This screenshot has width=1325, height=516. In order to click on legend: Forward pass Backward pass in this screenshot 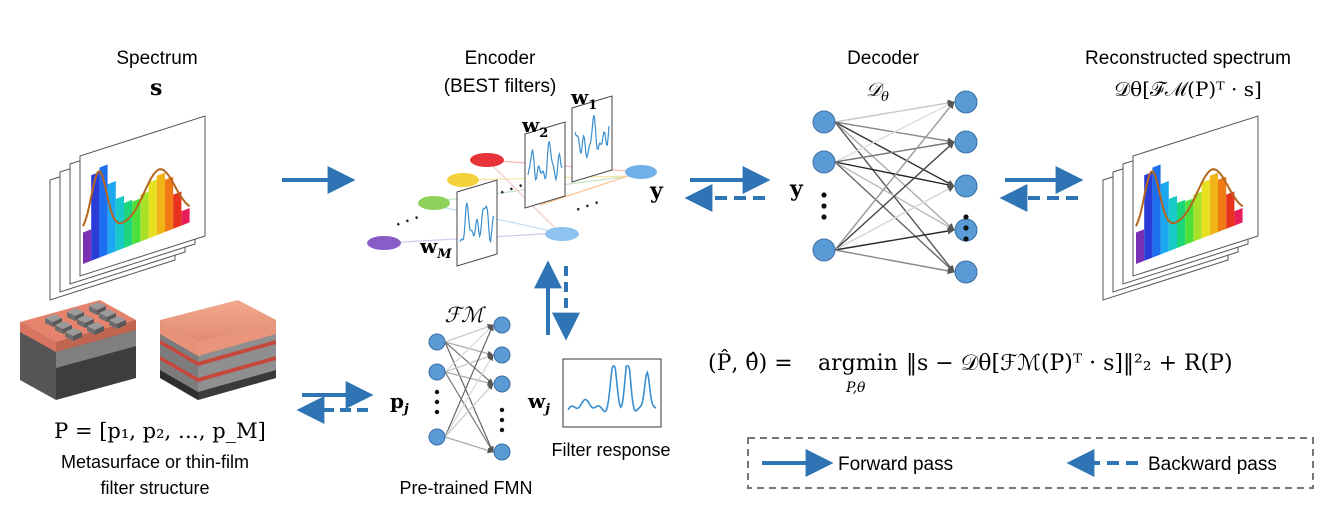, I will do `click(1030, 463)`.